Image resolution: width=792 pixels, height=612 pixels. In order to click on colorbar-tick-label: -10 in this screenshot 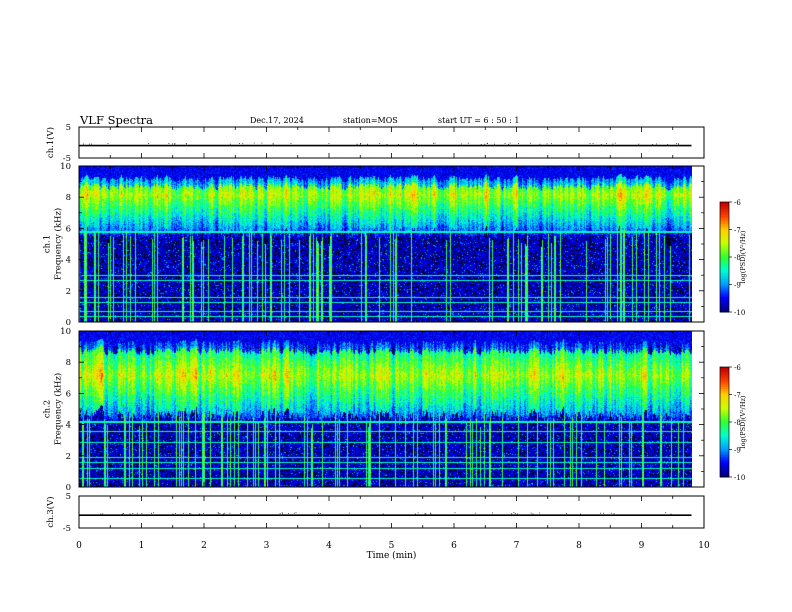, I will do `click(739, 478)`.